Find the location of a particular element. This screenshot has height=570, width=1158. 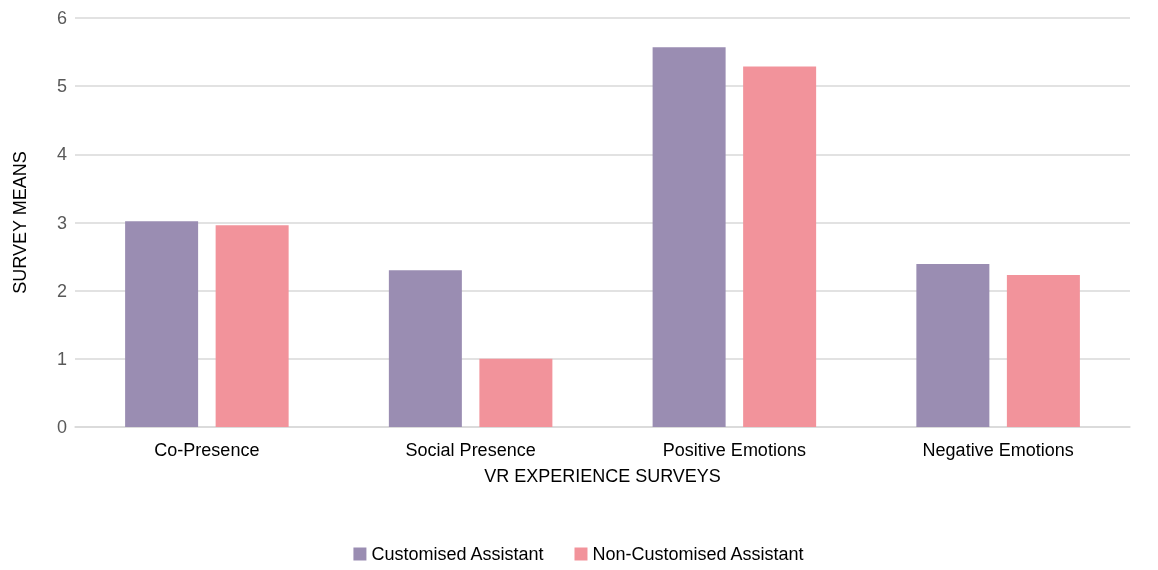

legend-label: Customised Assistant is located at coordinates (457, 554).